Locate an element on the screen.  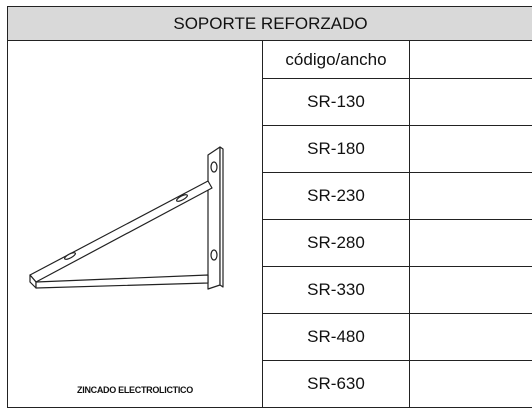
image-caption: ZINCADO ELECTROLICTICO is located at coordinates (135, 390).